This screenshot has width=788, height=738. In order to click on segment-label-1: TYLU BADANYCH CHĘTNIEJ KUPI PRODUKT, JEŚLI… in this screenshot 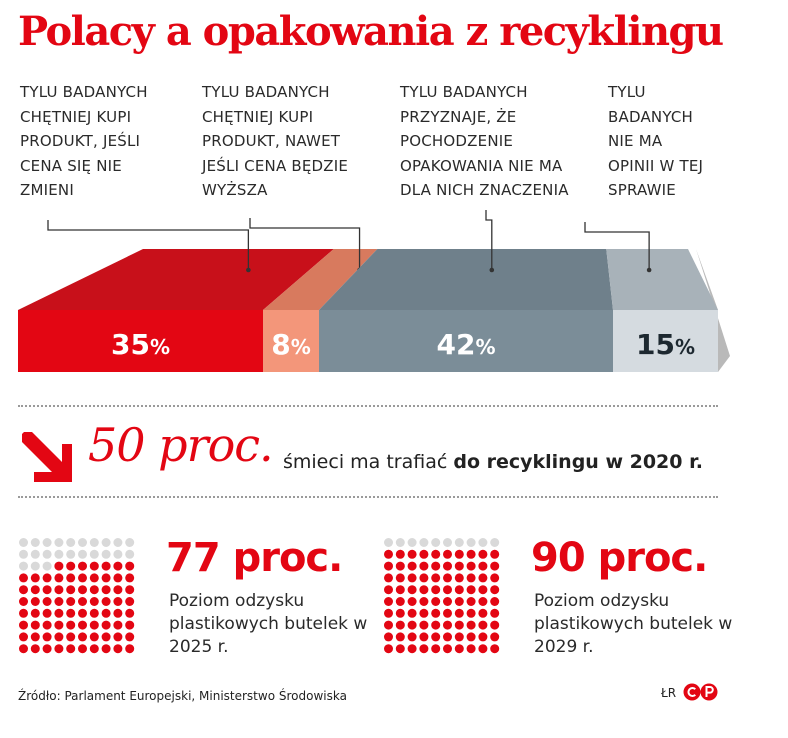, I will do `click(84, 141)`.